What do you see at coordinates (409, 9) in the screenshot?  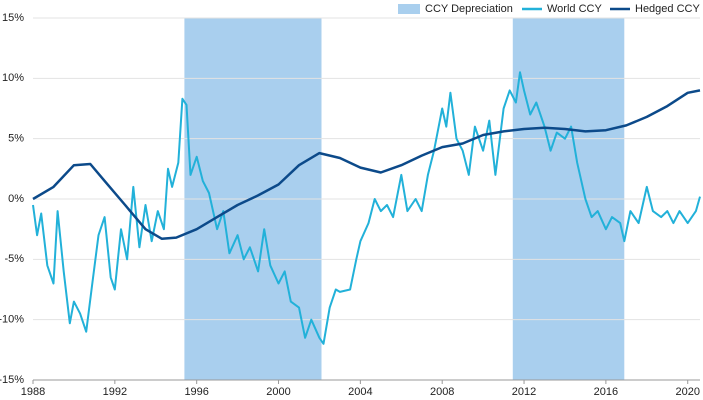 I see `legend-swatch` at bounding box center [409, 9].